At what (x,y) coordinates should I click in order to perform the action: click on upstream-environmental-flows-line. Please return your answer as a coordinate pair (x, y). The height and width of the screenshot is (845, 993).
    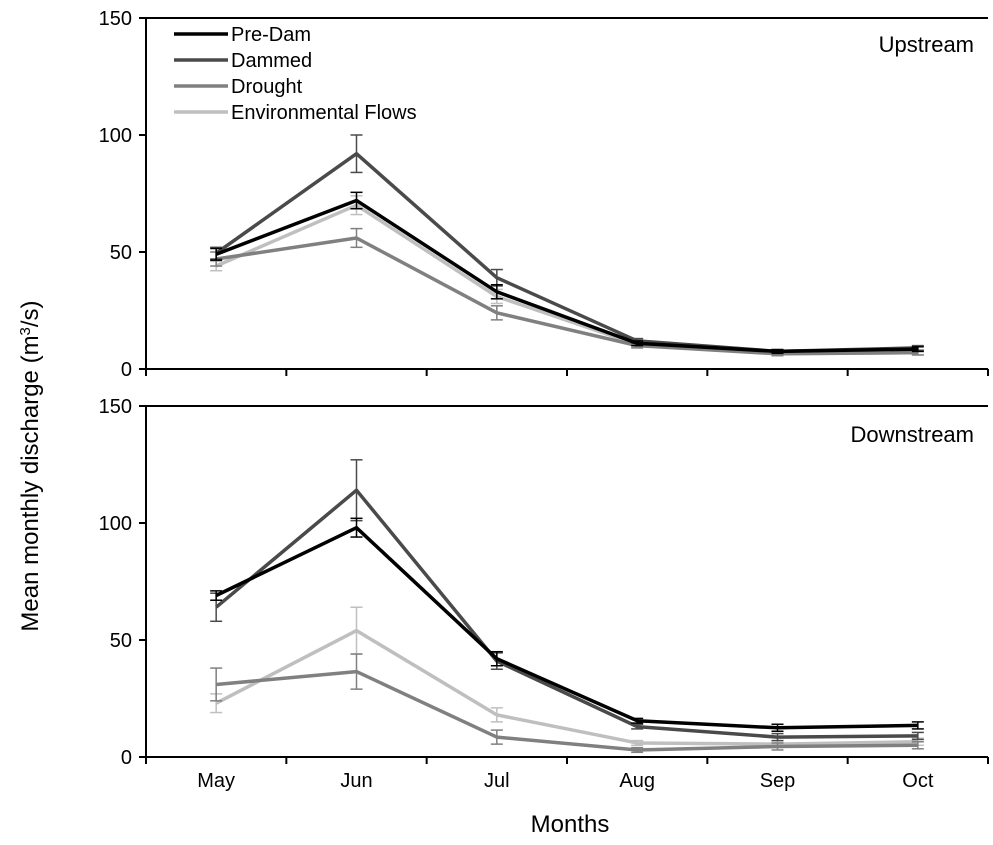
    Looking at the image, I should click on (566, 279).